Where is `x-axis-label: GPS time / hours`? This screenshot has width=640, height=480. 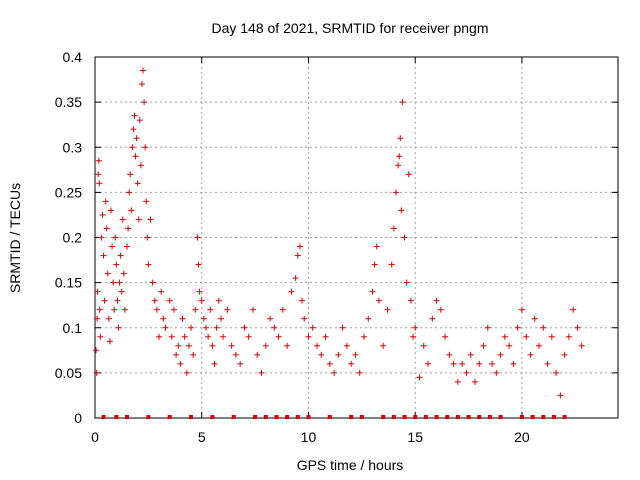
x-axis-label: GPS time / hours is located at coordinates (350, 465).